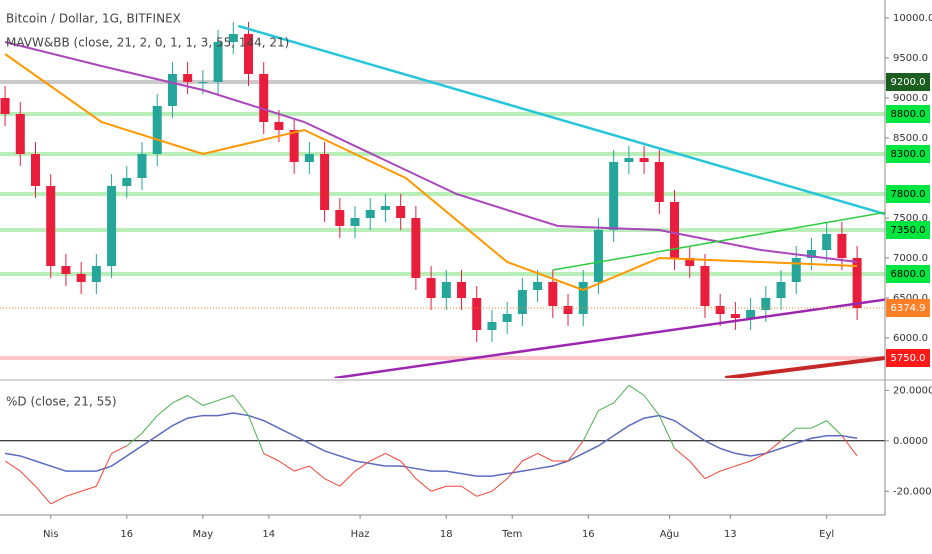 This screenshot has width=932, height=554. Describe the element at coordinates (908, 230) in the screenshot. I see `level-label: 7350.0` at that location.